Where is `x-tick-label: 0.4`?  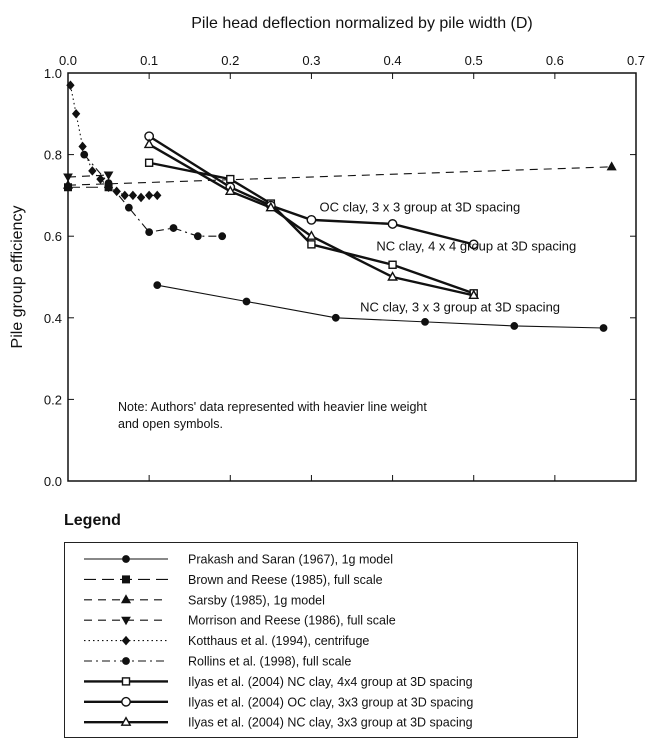
x-tick-label: 0.4 is located at coordinates (393, 60).